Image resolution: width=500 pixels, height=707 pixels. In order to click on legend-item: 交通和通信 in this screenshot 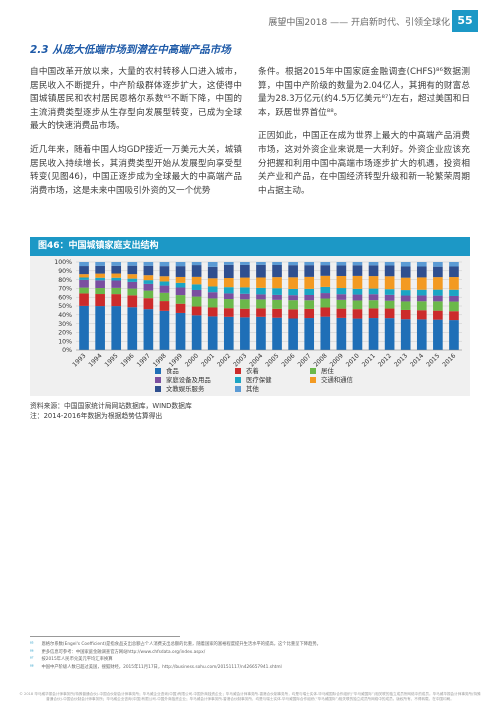, I will do `click(331, 379)`.